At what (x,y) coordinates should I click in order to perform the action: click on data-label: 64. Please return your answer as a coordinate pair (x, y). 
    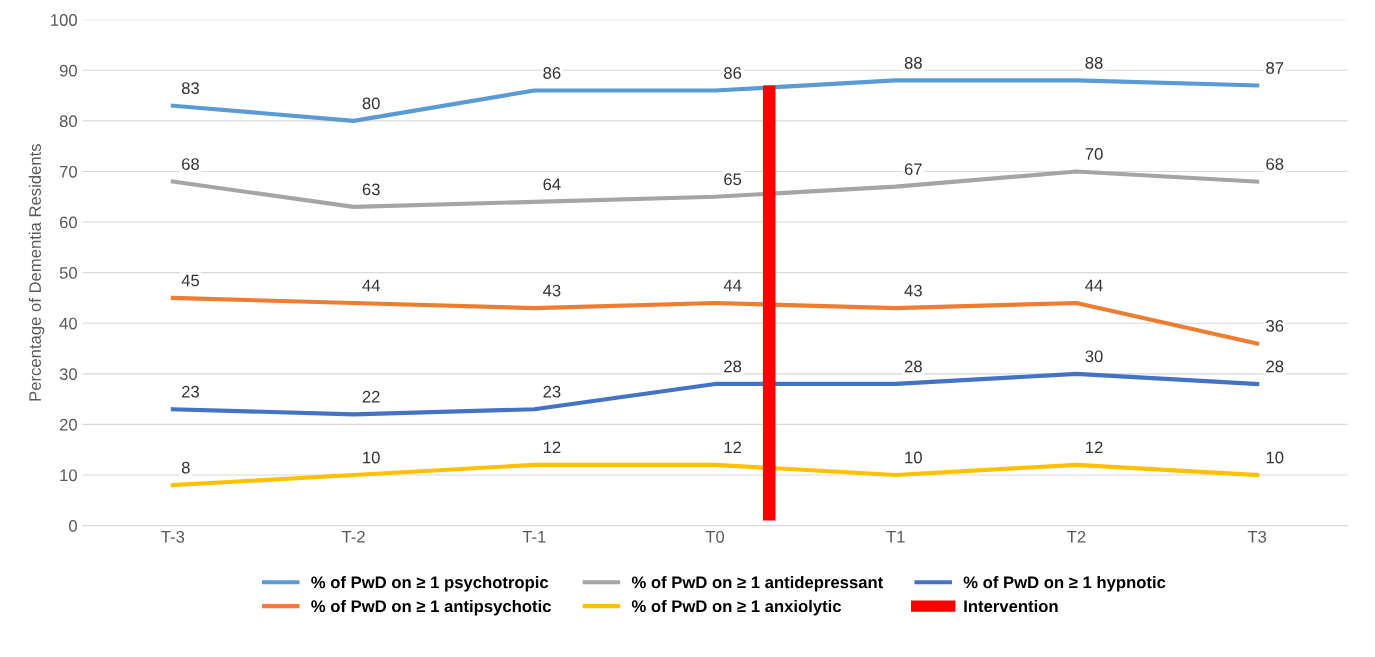
    Looking at the image, I should click on (552, 184).